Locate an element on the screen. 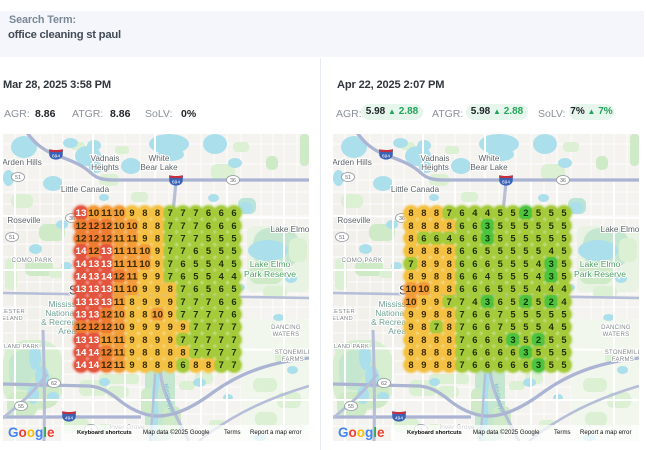 The width and height of the screenshot is (646, 450). svg-text: Area is located at coordinates (67, 331).